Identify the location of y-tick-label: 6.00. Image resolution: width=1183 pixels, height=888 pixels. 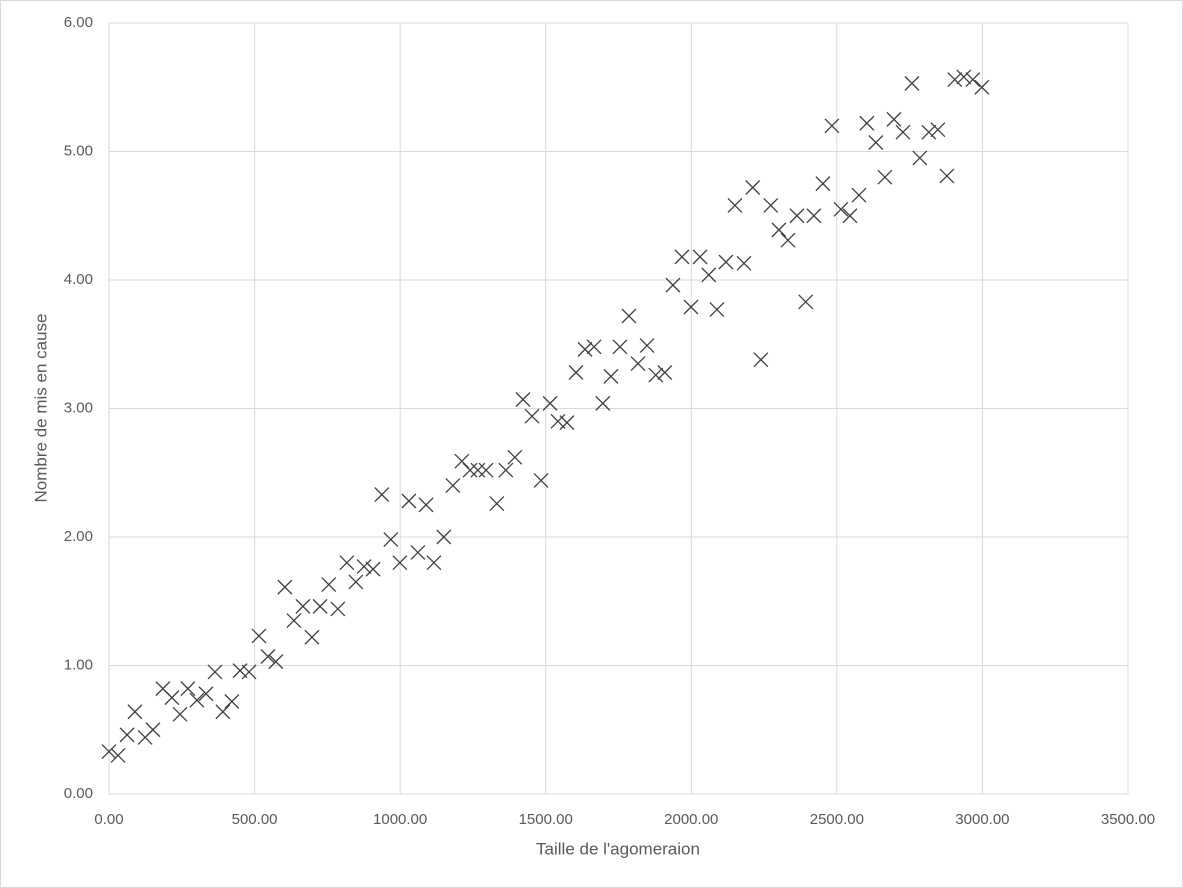
(78, 22).